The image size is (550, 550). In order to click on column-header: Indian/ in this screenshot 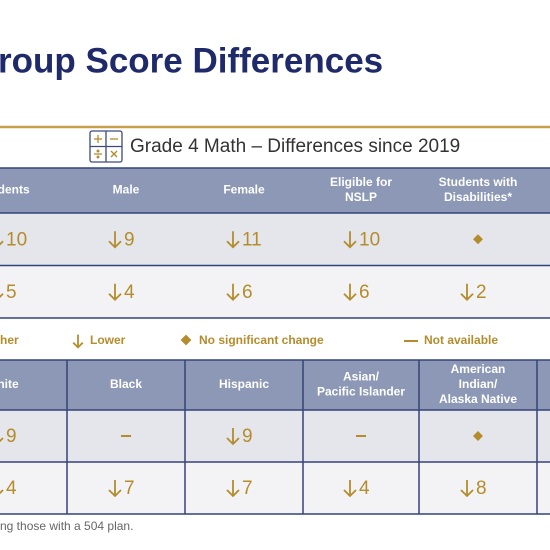, I will do `click(478, 384)`.